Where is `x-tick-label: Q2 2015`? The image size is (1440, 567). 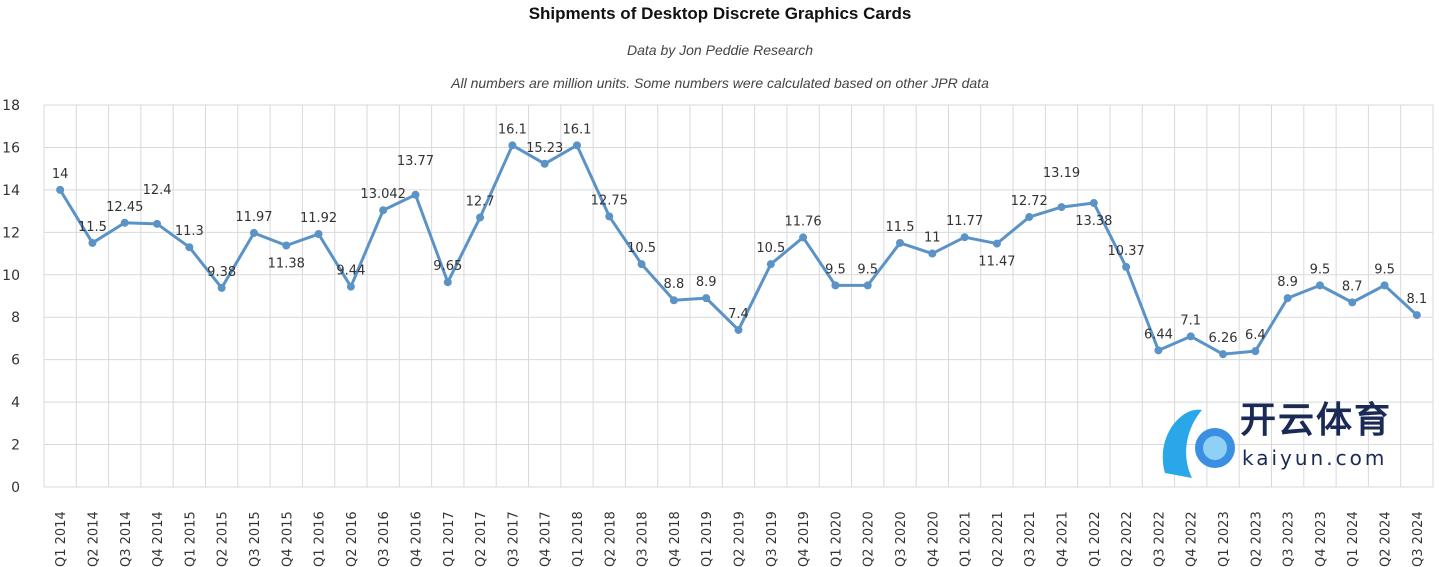
x-tick-label: Q2 2015 is located at coordinates (223, 539).